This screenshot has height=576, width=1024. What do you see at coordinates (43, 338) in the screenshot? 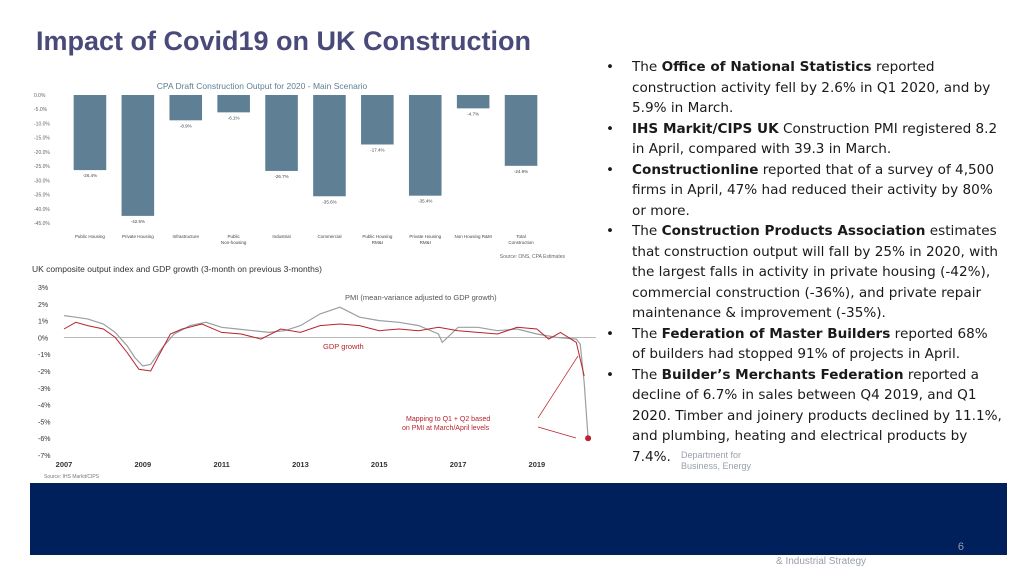
I see `y-tick-label: 0%` at bounding box center [43, 338].